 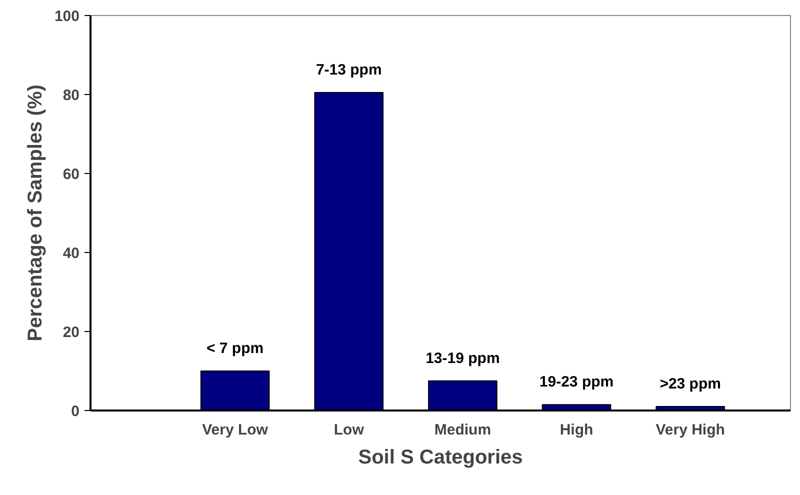 What do you see at coordinates (349, 70) in the screenshot?
I see `annotation: 7-13 ppm` at bounding box center [349, 70].